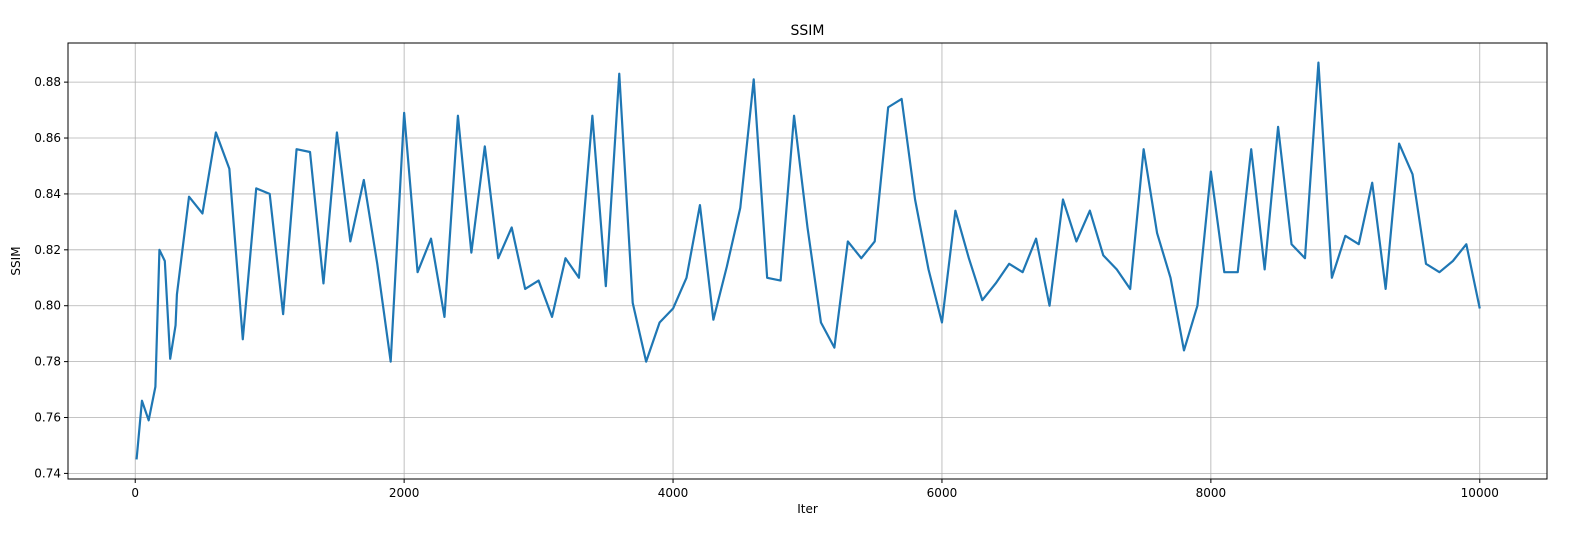 The height and width of the screenshot is (541, 1596). Describe the element at coordinates (47, 306) in the screenshot. I see `y-tick-label: 0.80` at that location.